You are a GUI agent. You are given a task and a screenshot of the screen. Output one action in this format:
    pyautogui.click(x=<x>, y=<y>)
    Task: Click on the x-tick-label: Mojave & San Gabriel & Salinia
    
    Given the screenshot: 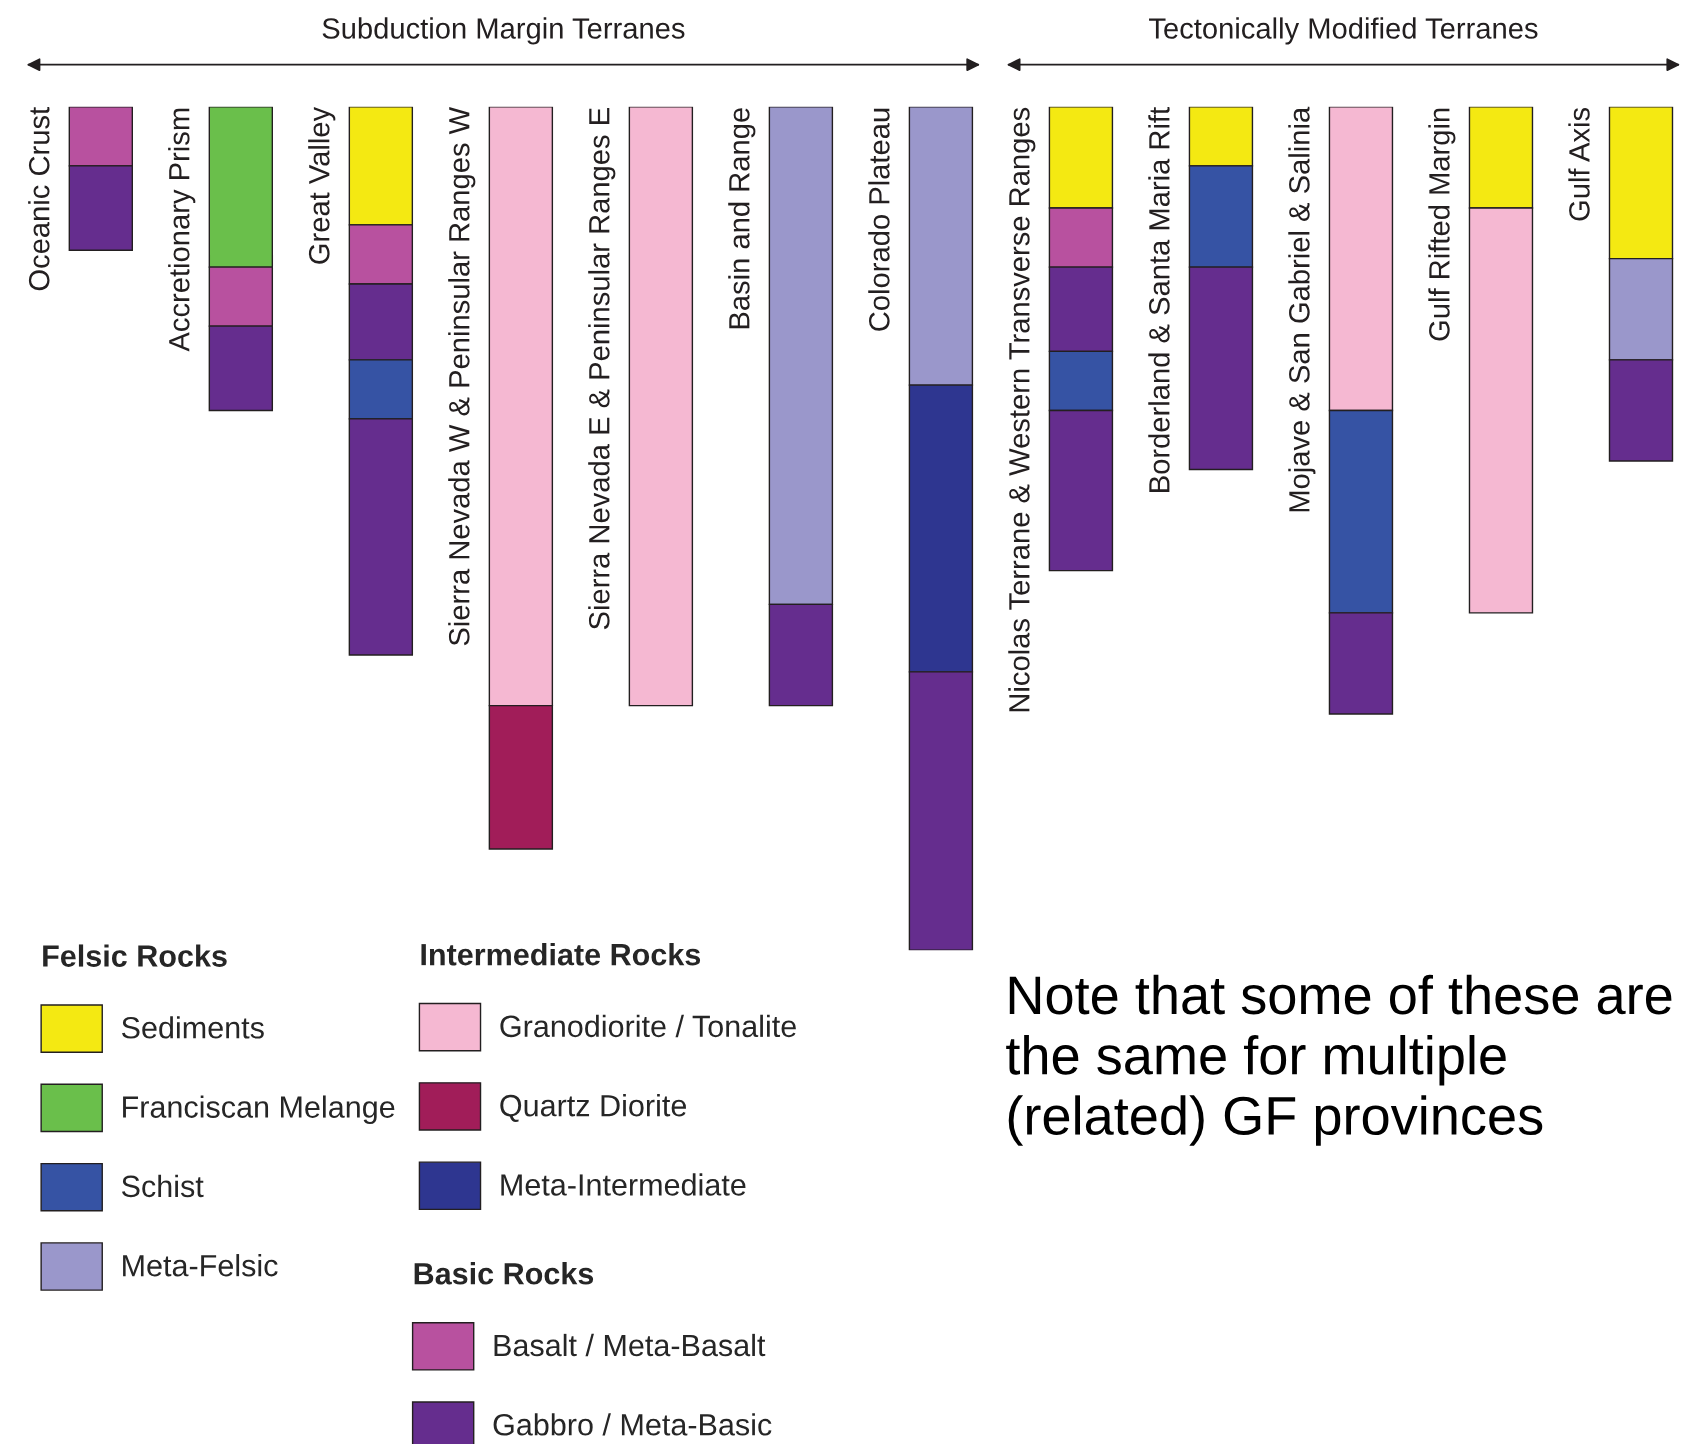 What is the action you would take?
    pyautogui.click(x=1302, y=309)
    